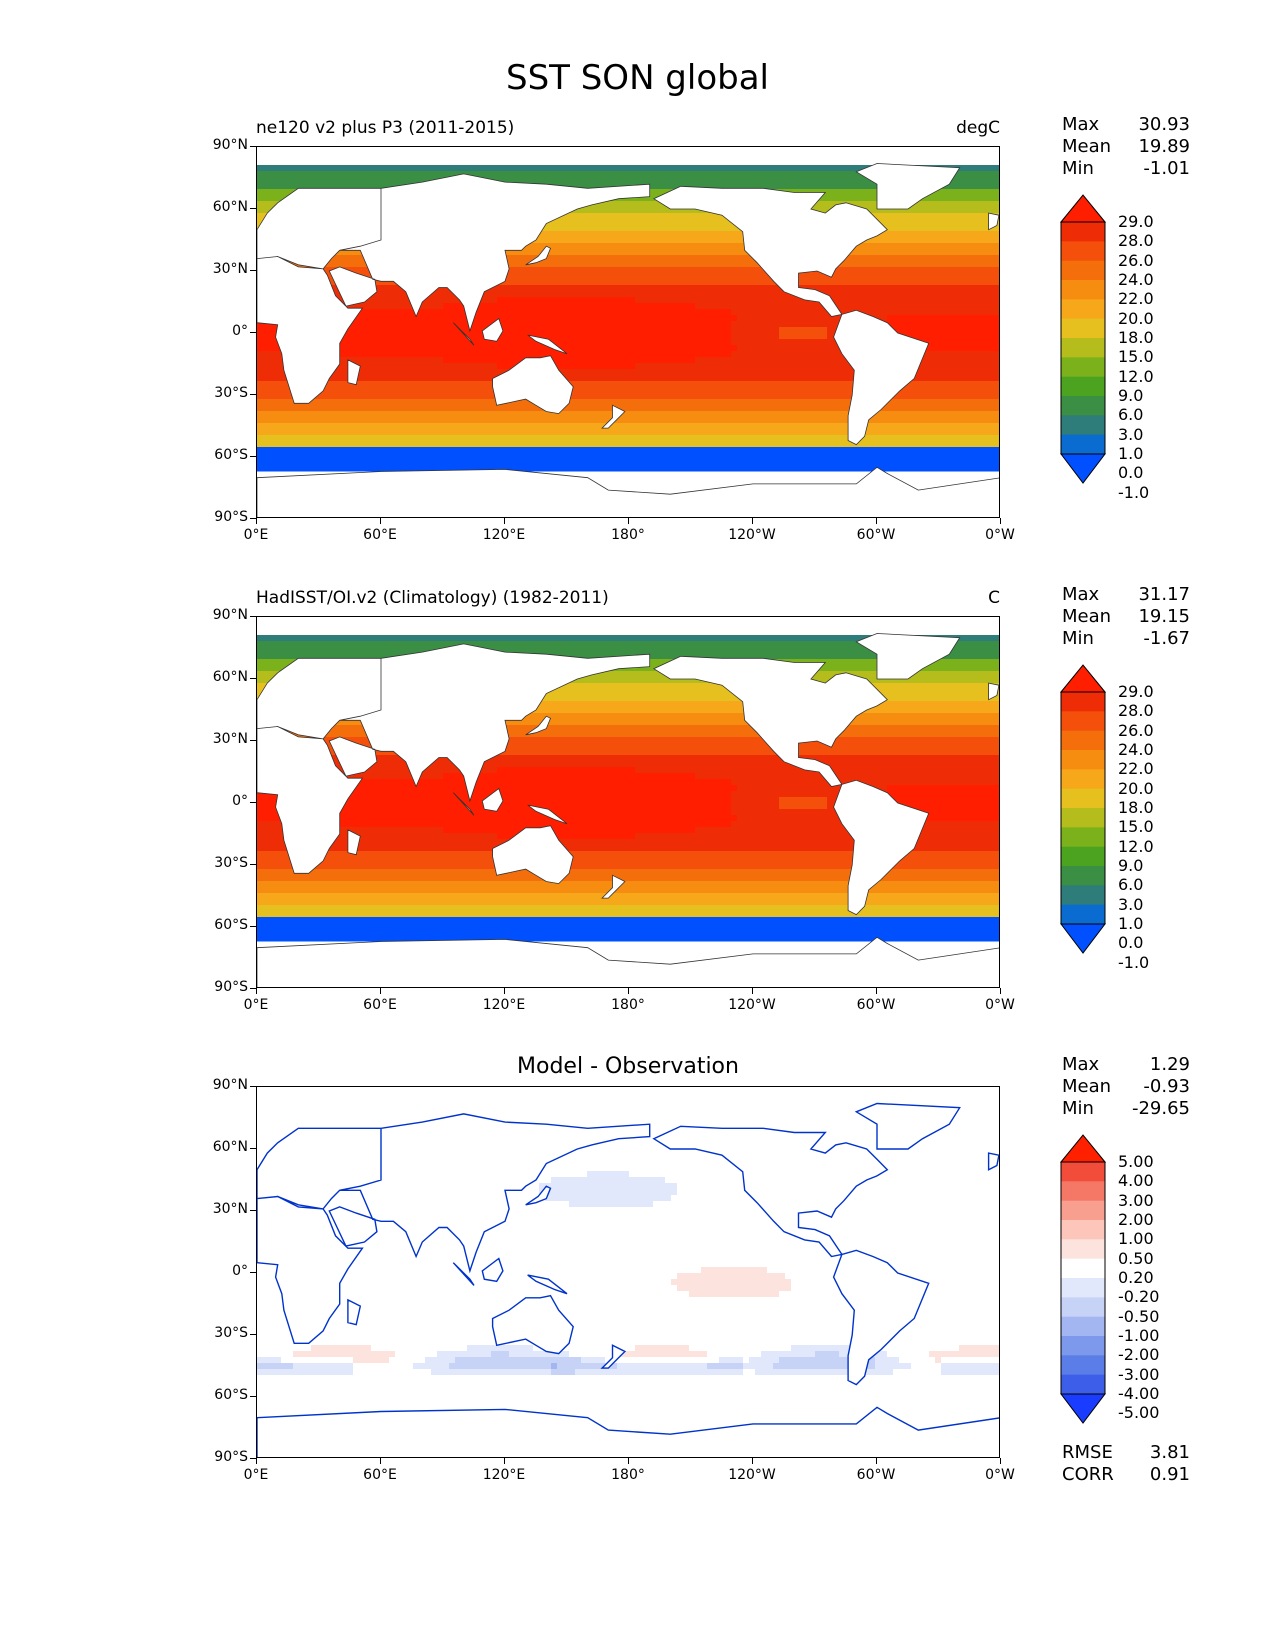  I want to click on stat-key: Max, so click(1081, 1064).